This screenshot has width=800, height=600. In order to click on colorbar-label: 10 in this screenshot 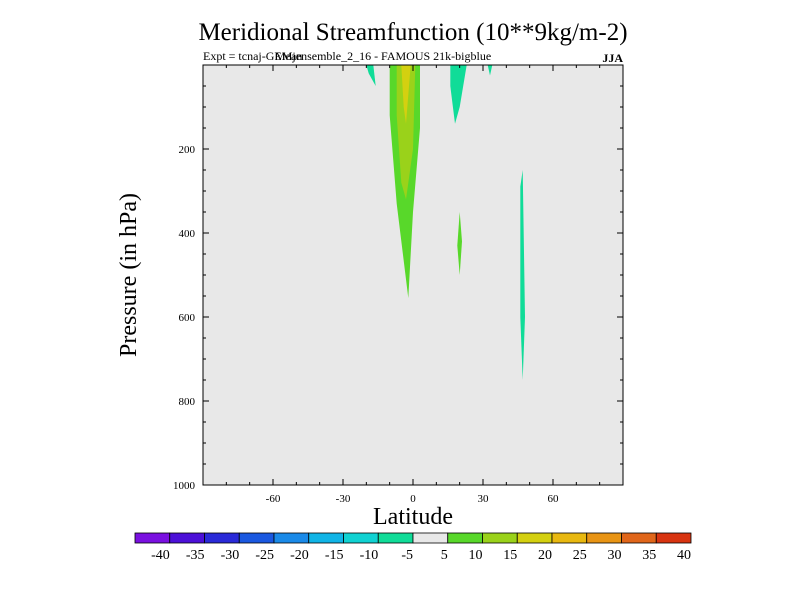, I will do `click(476, 555)`.